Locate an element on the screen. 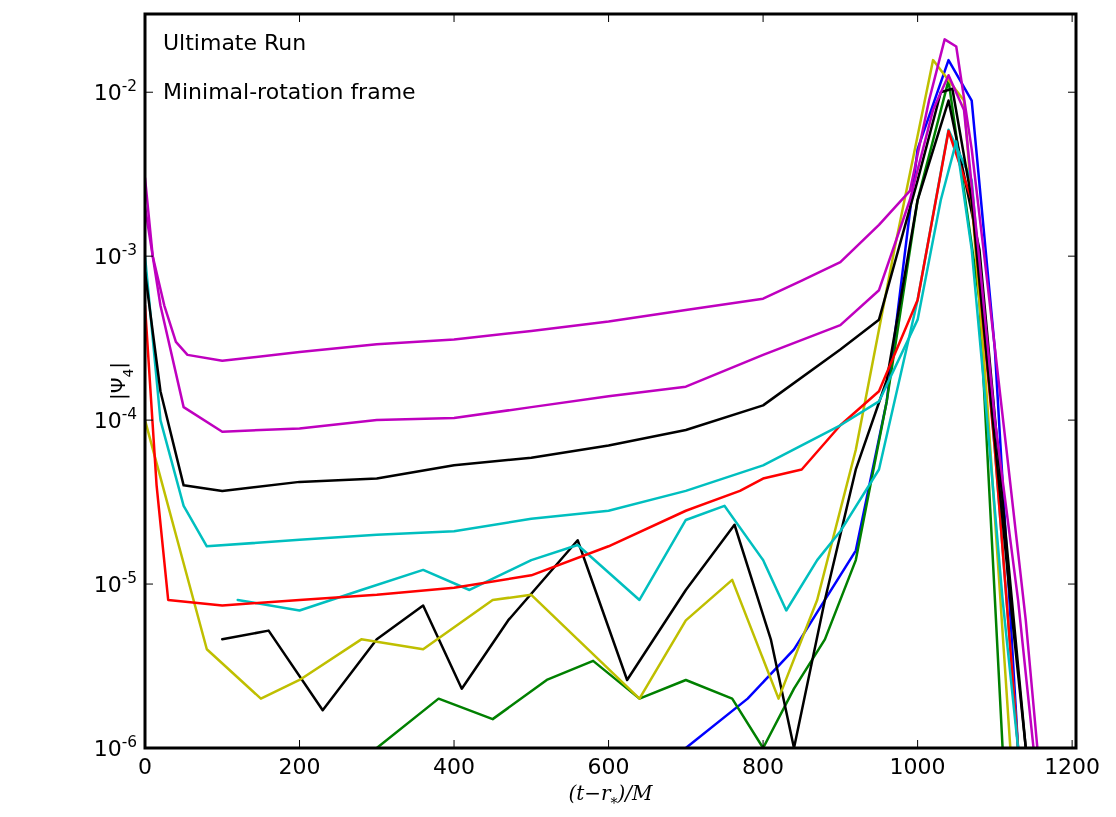 Image resolution: width=1116 pixels, height=817 pixels. annotation: Minimal-rotation frame is located at coordinates (289, 91).